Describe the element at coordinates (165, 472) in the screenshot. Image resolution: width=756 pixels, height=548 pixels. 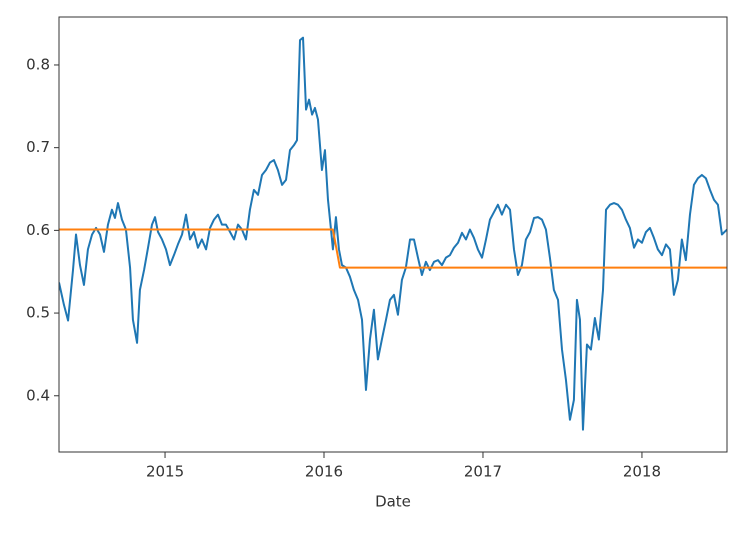
I see `x-tick-label: 2015` at that location.